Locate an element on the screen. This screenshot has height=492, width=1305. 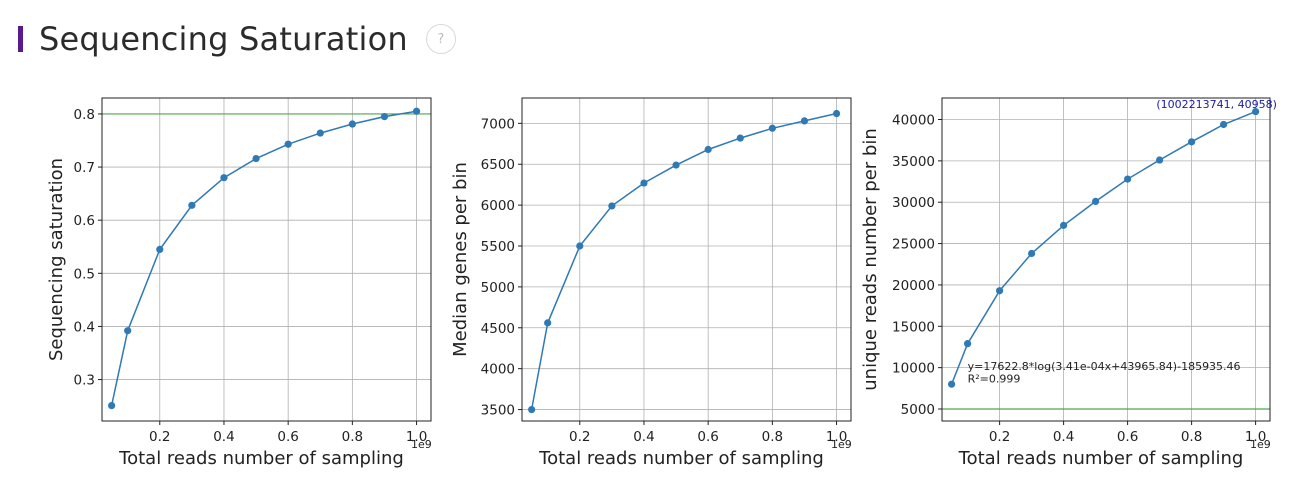
y-tick-label: 4000 is located at coordinates (498, 370).